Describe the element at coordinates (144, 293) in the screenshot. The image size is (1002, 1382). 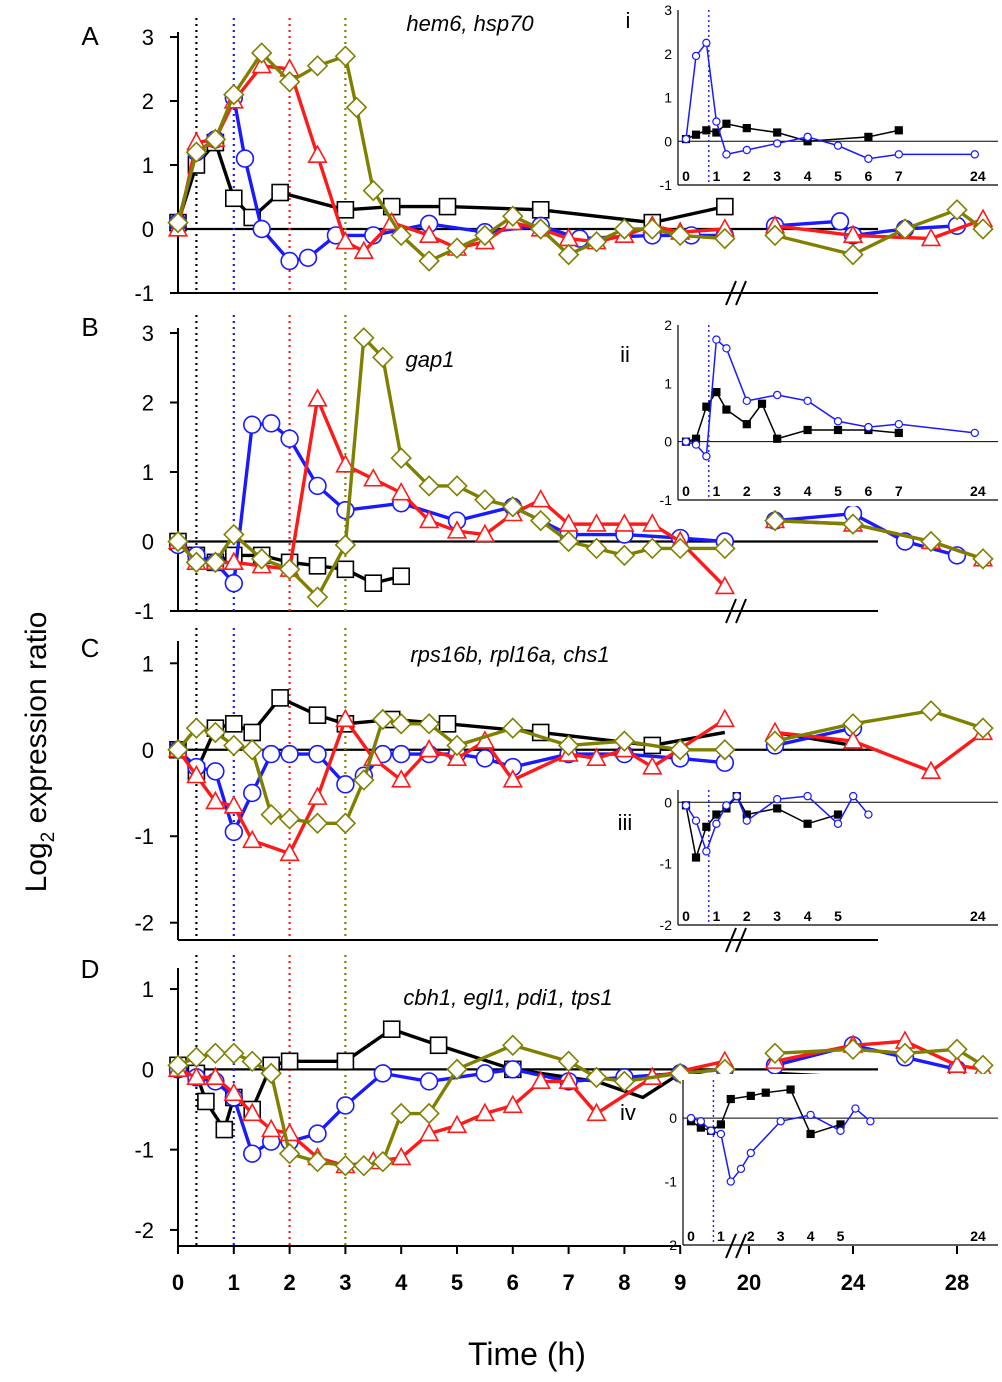
I see `y-tick-label: -1` at that location.